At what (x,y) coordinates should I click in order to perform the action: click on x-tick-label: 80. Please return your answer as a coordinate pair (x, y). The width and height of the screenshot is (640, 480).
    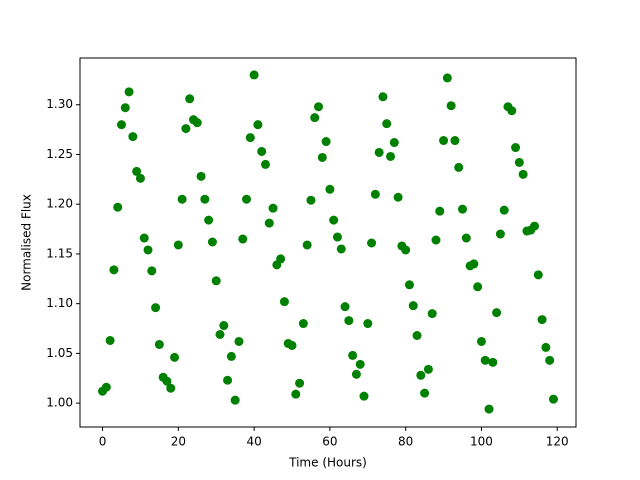
    Looking at the image, I should click on (405, 442).